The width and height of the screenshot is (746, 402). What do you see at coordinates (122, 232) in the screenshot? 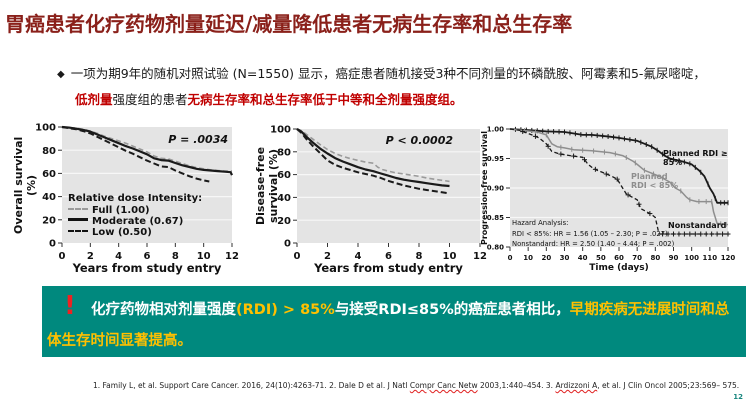
I see `legend-item-label: Low (0.50)` at bounding box center [122, 232].